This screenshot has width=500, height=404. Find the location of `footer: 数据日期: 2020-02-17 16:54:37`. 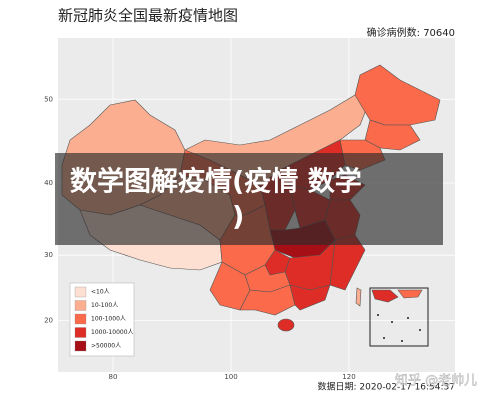

footer: 数据日期: 2020-02-17 16:54:37 is located at coordinates (386, 387).